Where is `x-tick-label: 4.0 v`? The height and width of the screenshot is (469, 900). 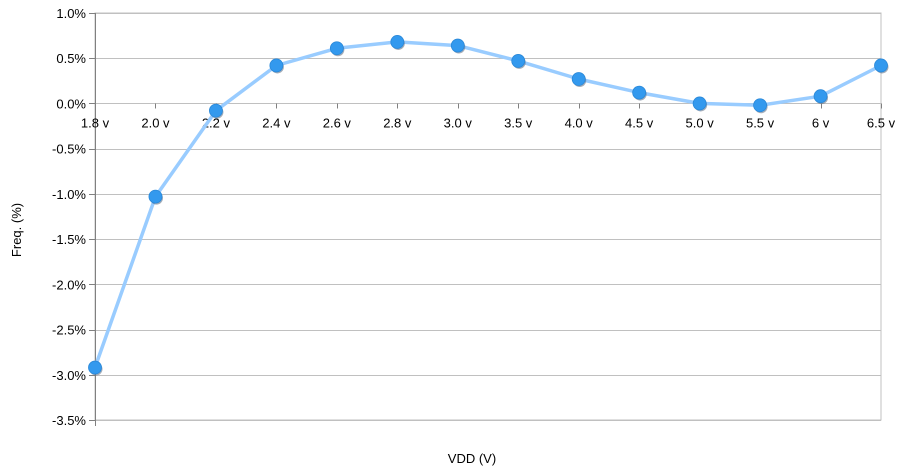
x-tick-label: 4.0 v is located at coordinates (579, 123).